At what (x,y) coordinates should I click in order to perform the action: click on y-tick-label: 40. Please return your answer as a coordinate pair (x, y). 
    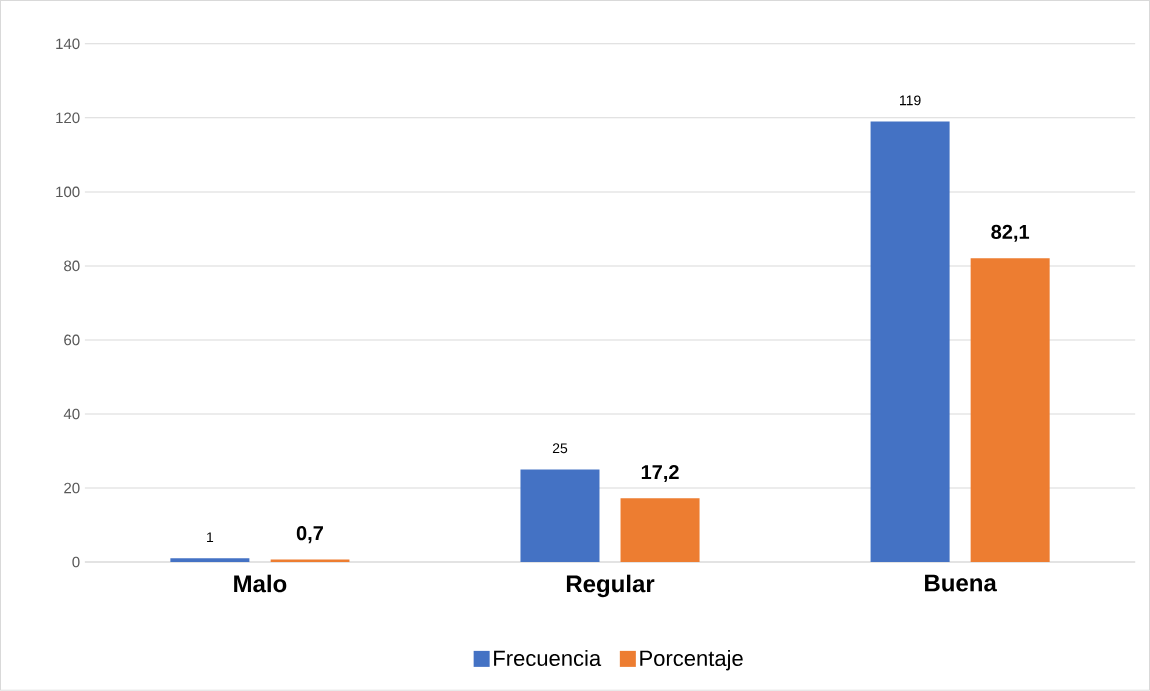
    Looking at the image, I should click on (71, 414).